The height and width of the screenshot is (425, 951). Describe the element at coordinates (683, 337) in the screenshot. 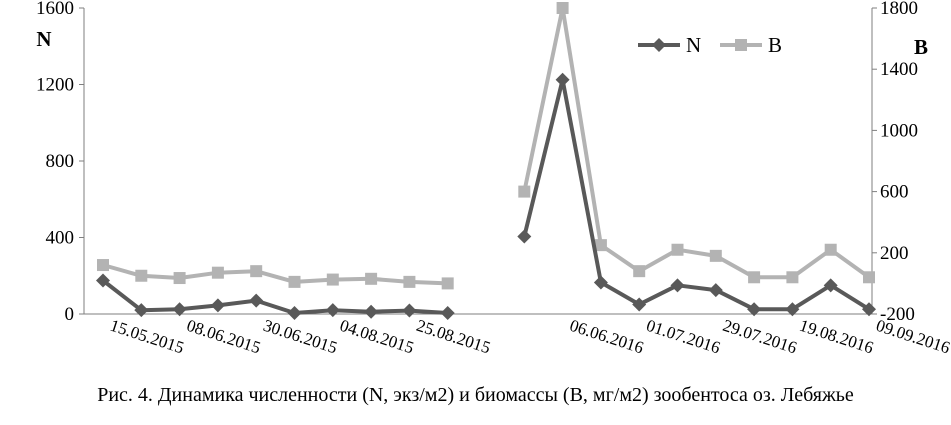

I see `x-tick-label: 01.07.2016` at that location.